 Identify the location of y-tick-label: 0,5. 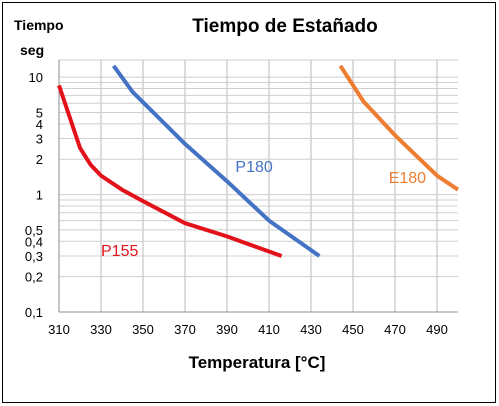
(34, 230).